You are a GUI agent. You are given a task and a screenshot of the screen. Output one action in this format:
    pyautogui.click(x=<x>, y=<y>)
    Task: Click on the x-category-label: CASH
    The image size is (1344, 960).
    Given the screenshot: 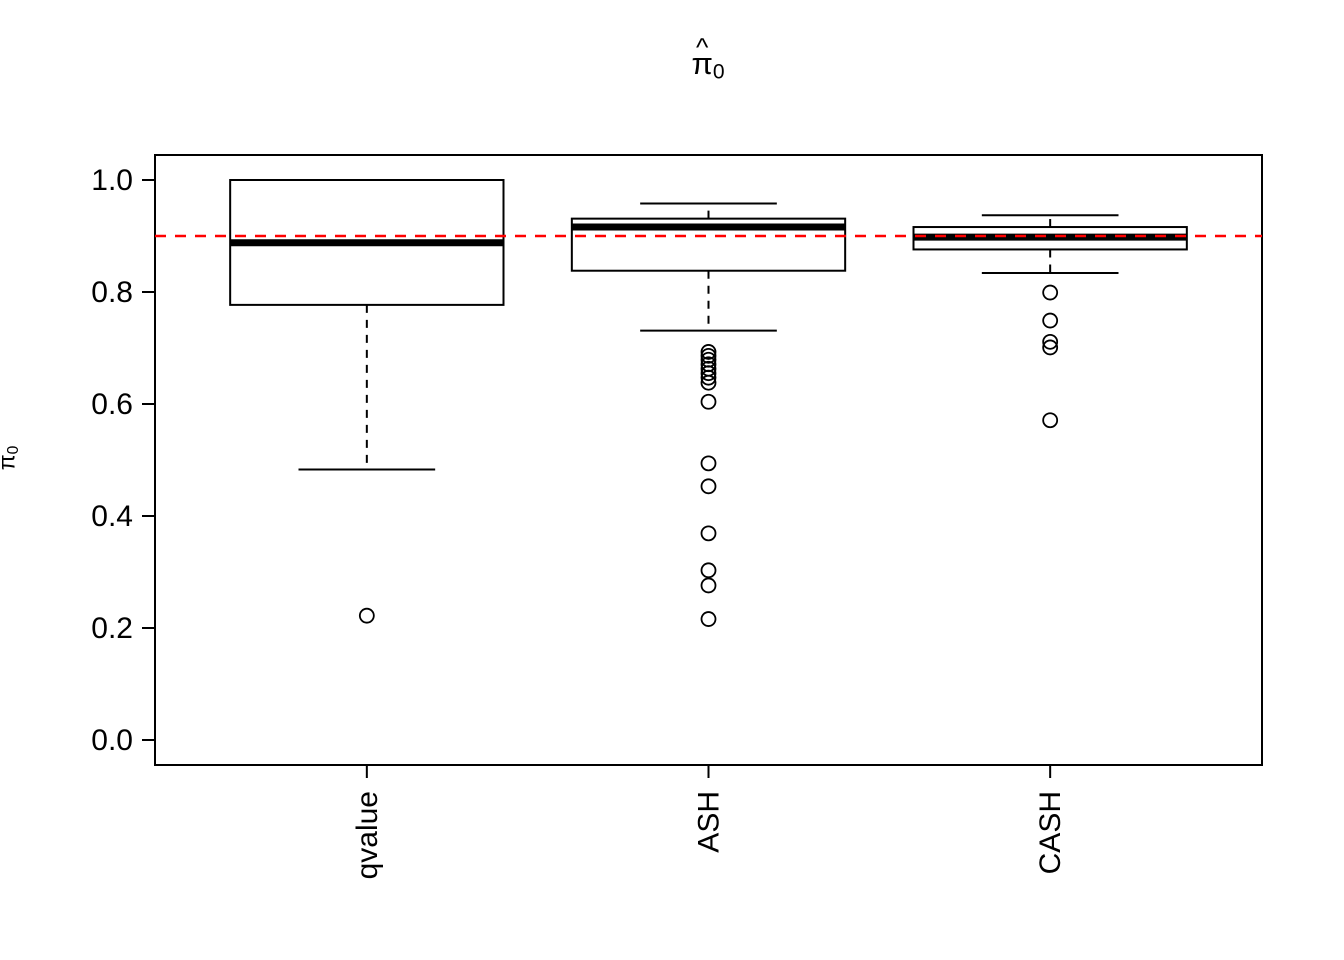 What is the action you would take?
    pyautogui.click(x=1050, y=832)
    